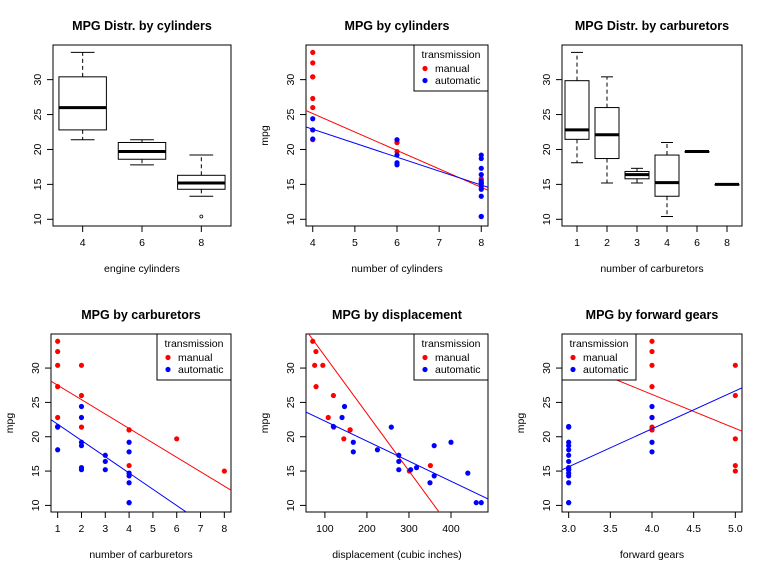 This screenshot has height=576, width=768. Describe the element at coordinates (397, 26) in the screenshot. I see `chart-title: MPG by cylinders` at that location.